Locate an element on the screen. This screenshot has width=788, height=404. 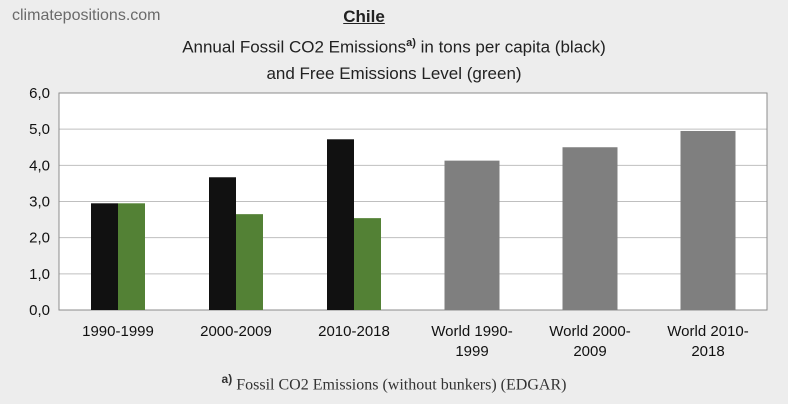
y-tick-label: 0,0 is located at coordinates (39, 310).